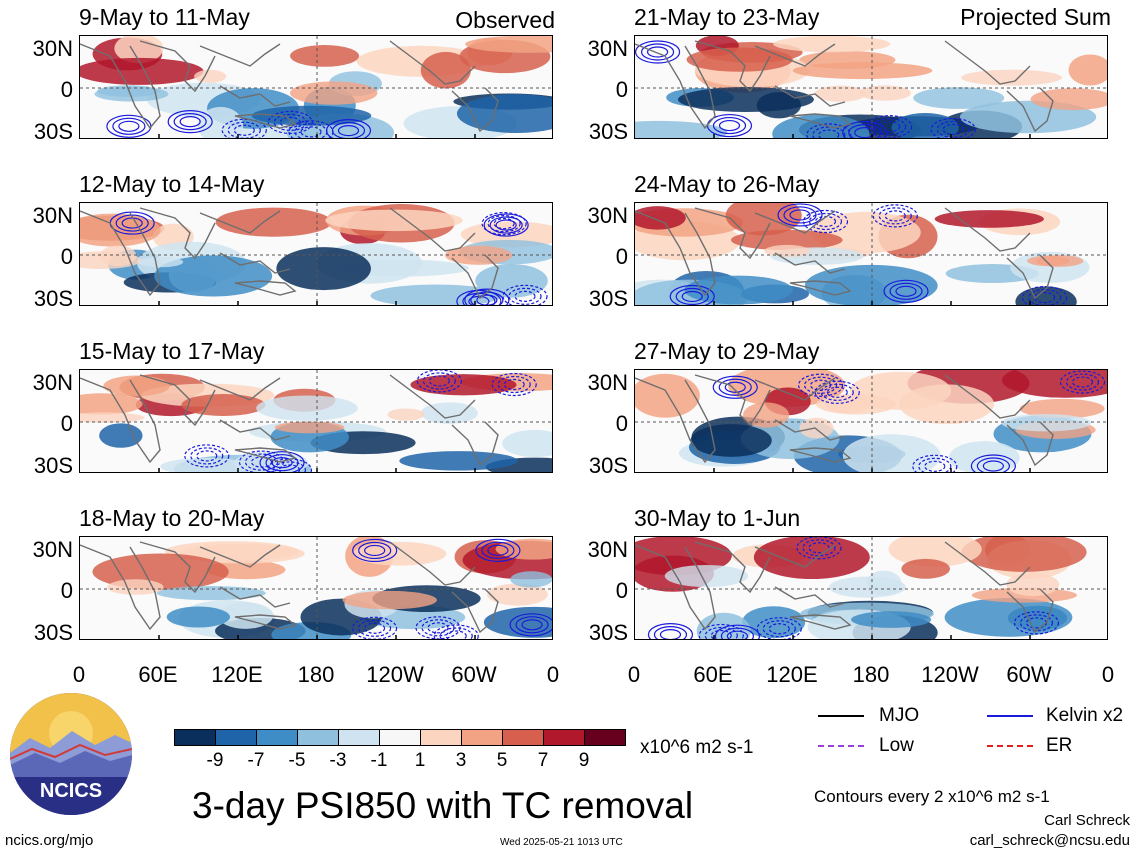  I want to click on colorbar-tick-label: -5, so click(297, 760).